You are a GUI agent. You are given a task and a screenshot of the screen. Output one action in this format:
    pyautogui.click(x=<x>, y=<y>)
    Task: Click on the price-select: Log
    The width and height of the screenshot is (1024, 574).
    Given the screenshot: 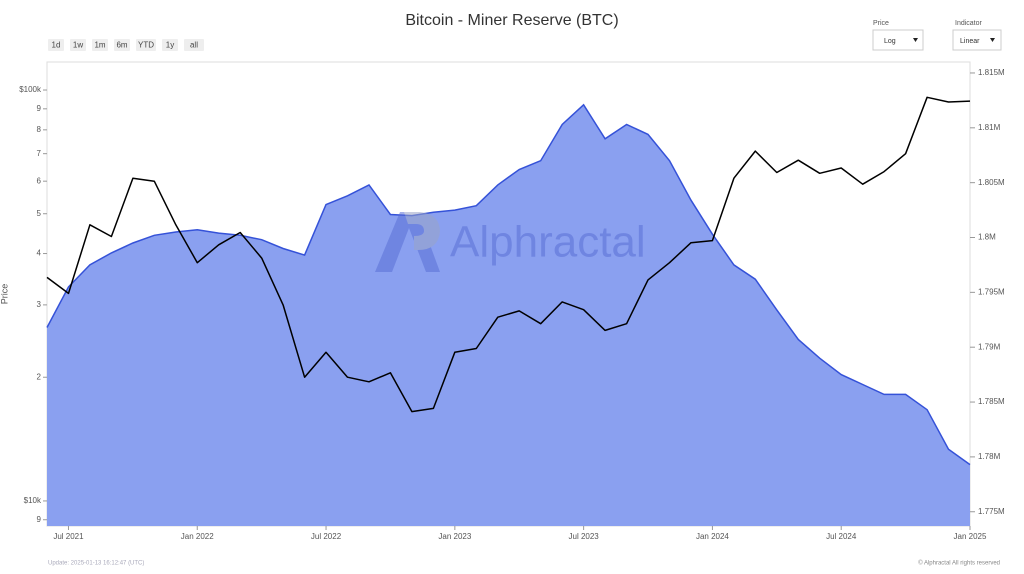 What is the action you would take?
    pyautogui.click(x=898, y=40)
    